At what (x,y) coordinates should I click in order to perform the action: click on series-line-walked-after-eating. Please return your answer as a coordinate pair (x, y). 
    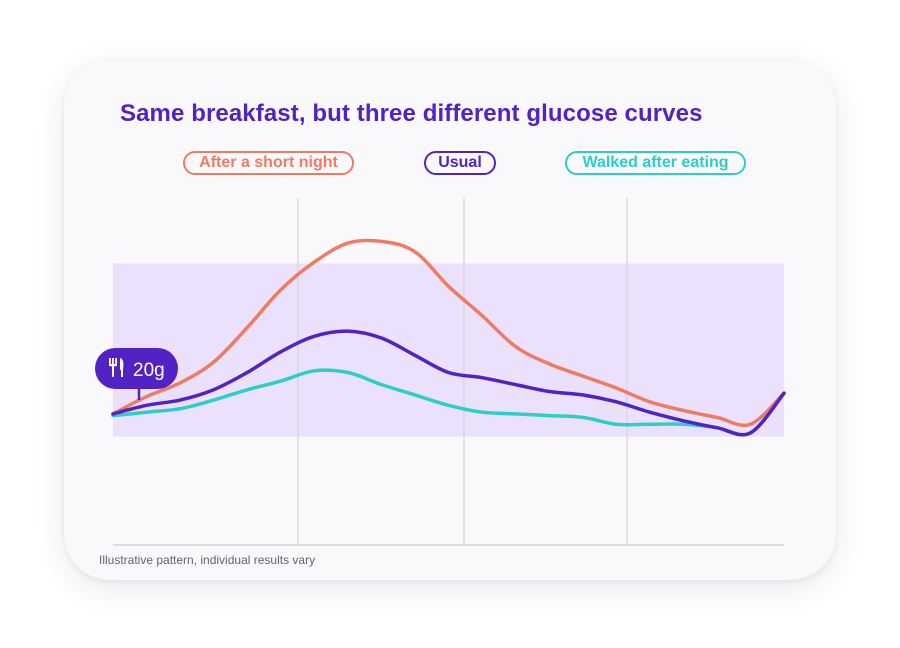
    Looking at the image, I should click on (448, 402).